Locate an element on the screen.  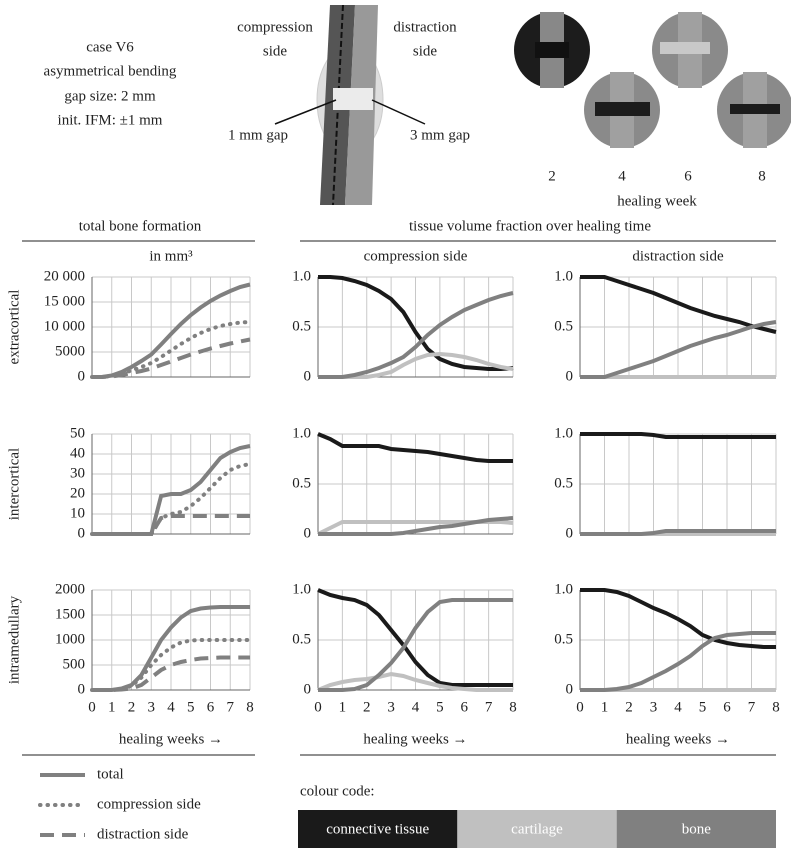
y-tick-label: 2000 is located at coordinates (70, 589).